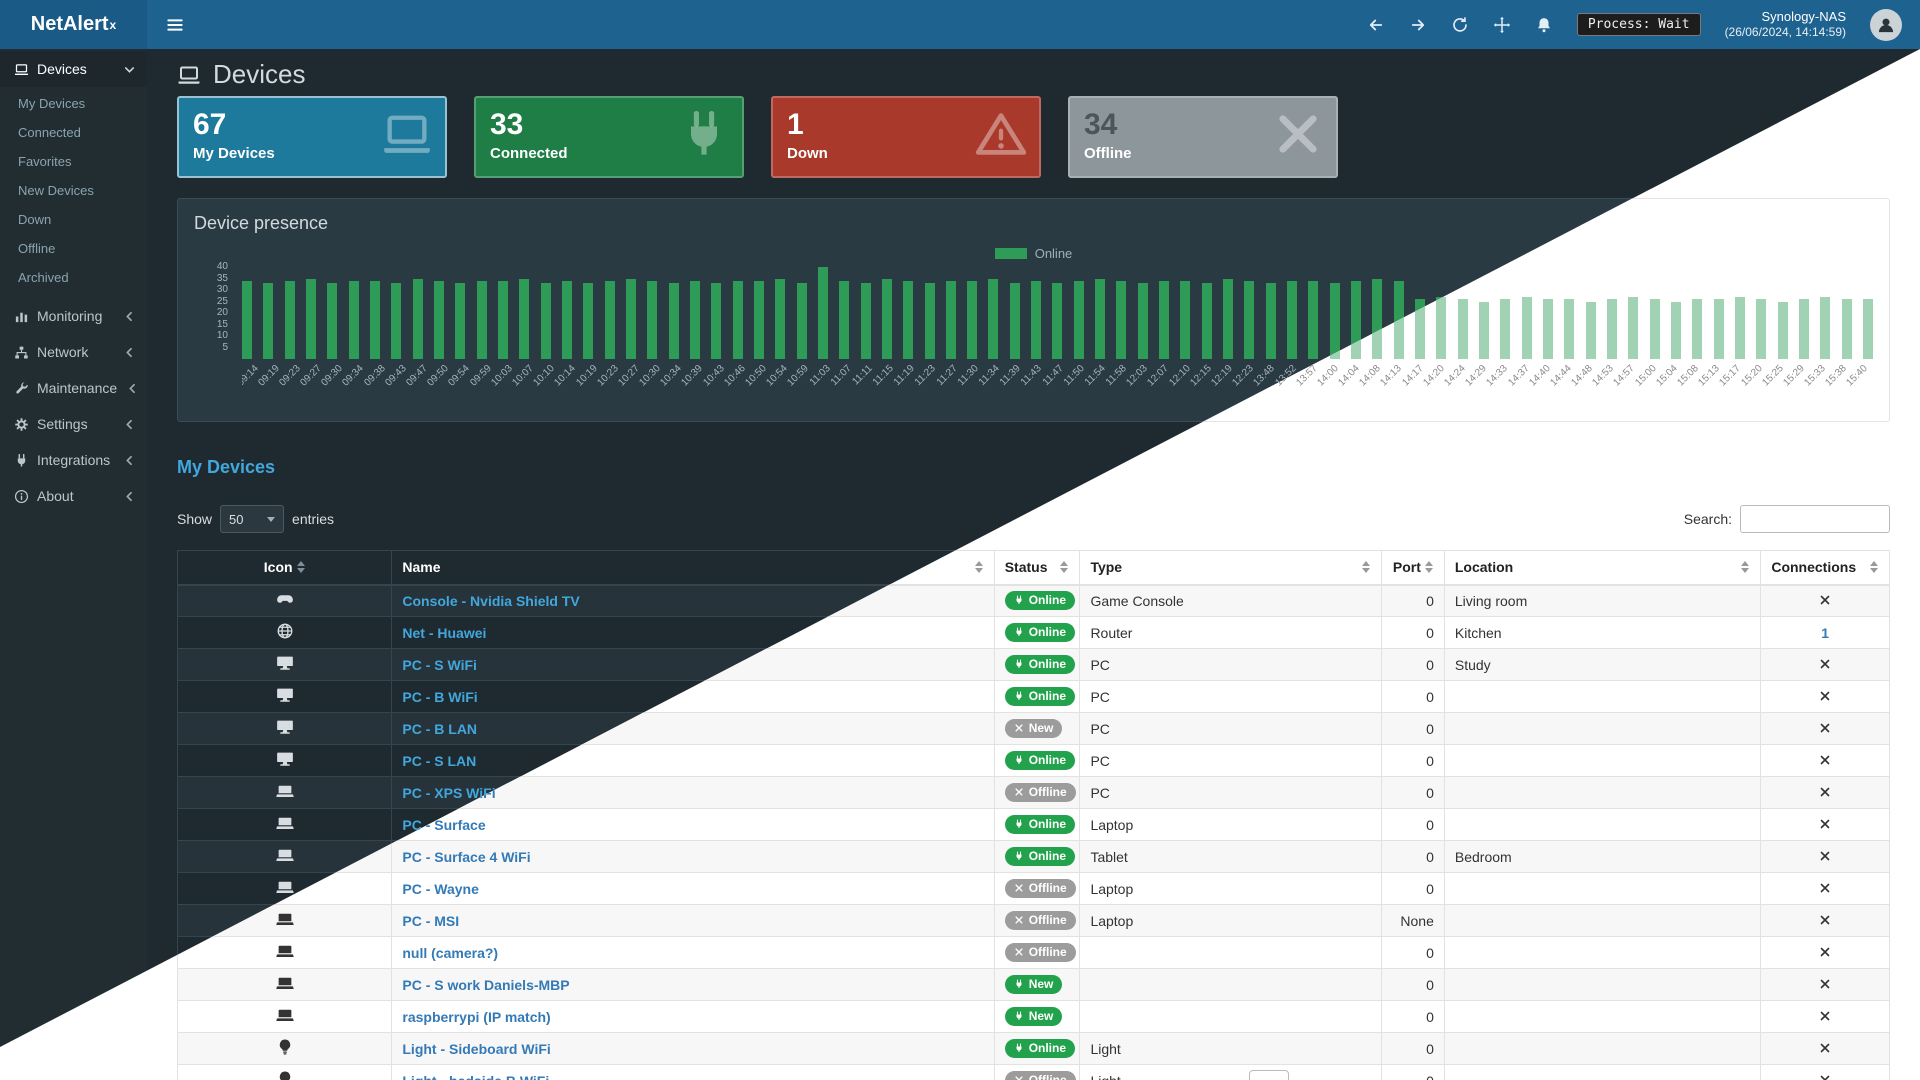 The height and width of the screenshot is (1080, 1920). What do you see at coordinates (693, 568) in the screenshot?
I see `column-header-name: Name` at bounding box center [693, 568].